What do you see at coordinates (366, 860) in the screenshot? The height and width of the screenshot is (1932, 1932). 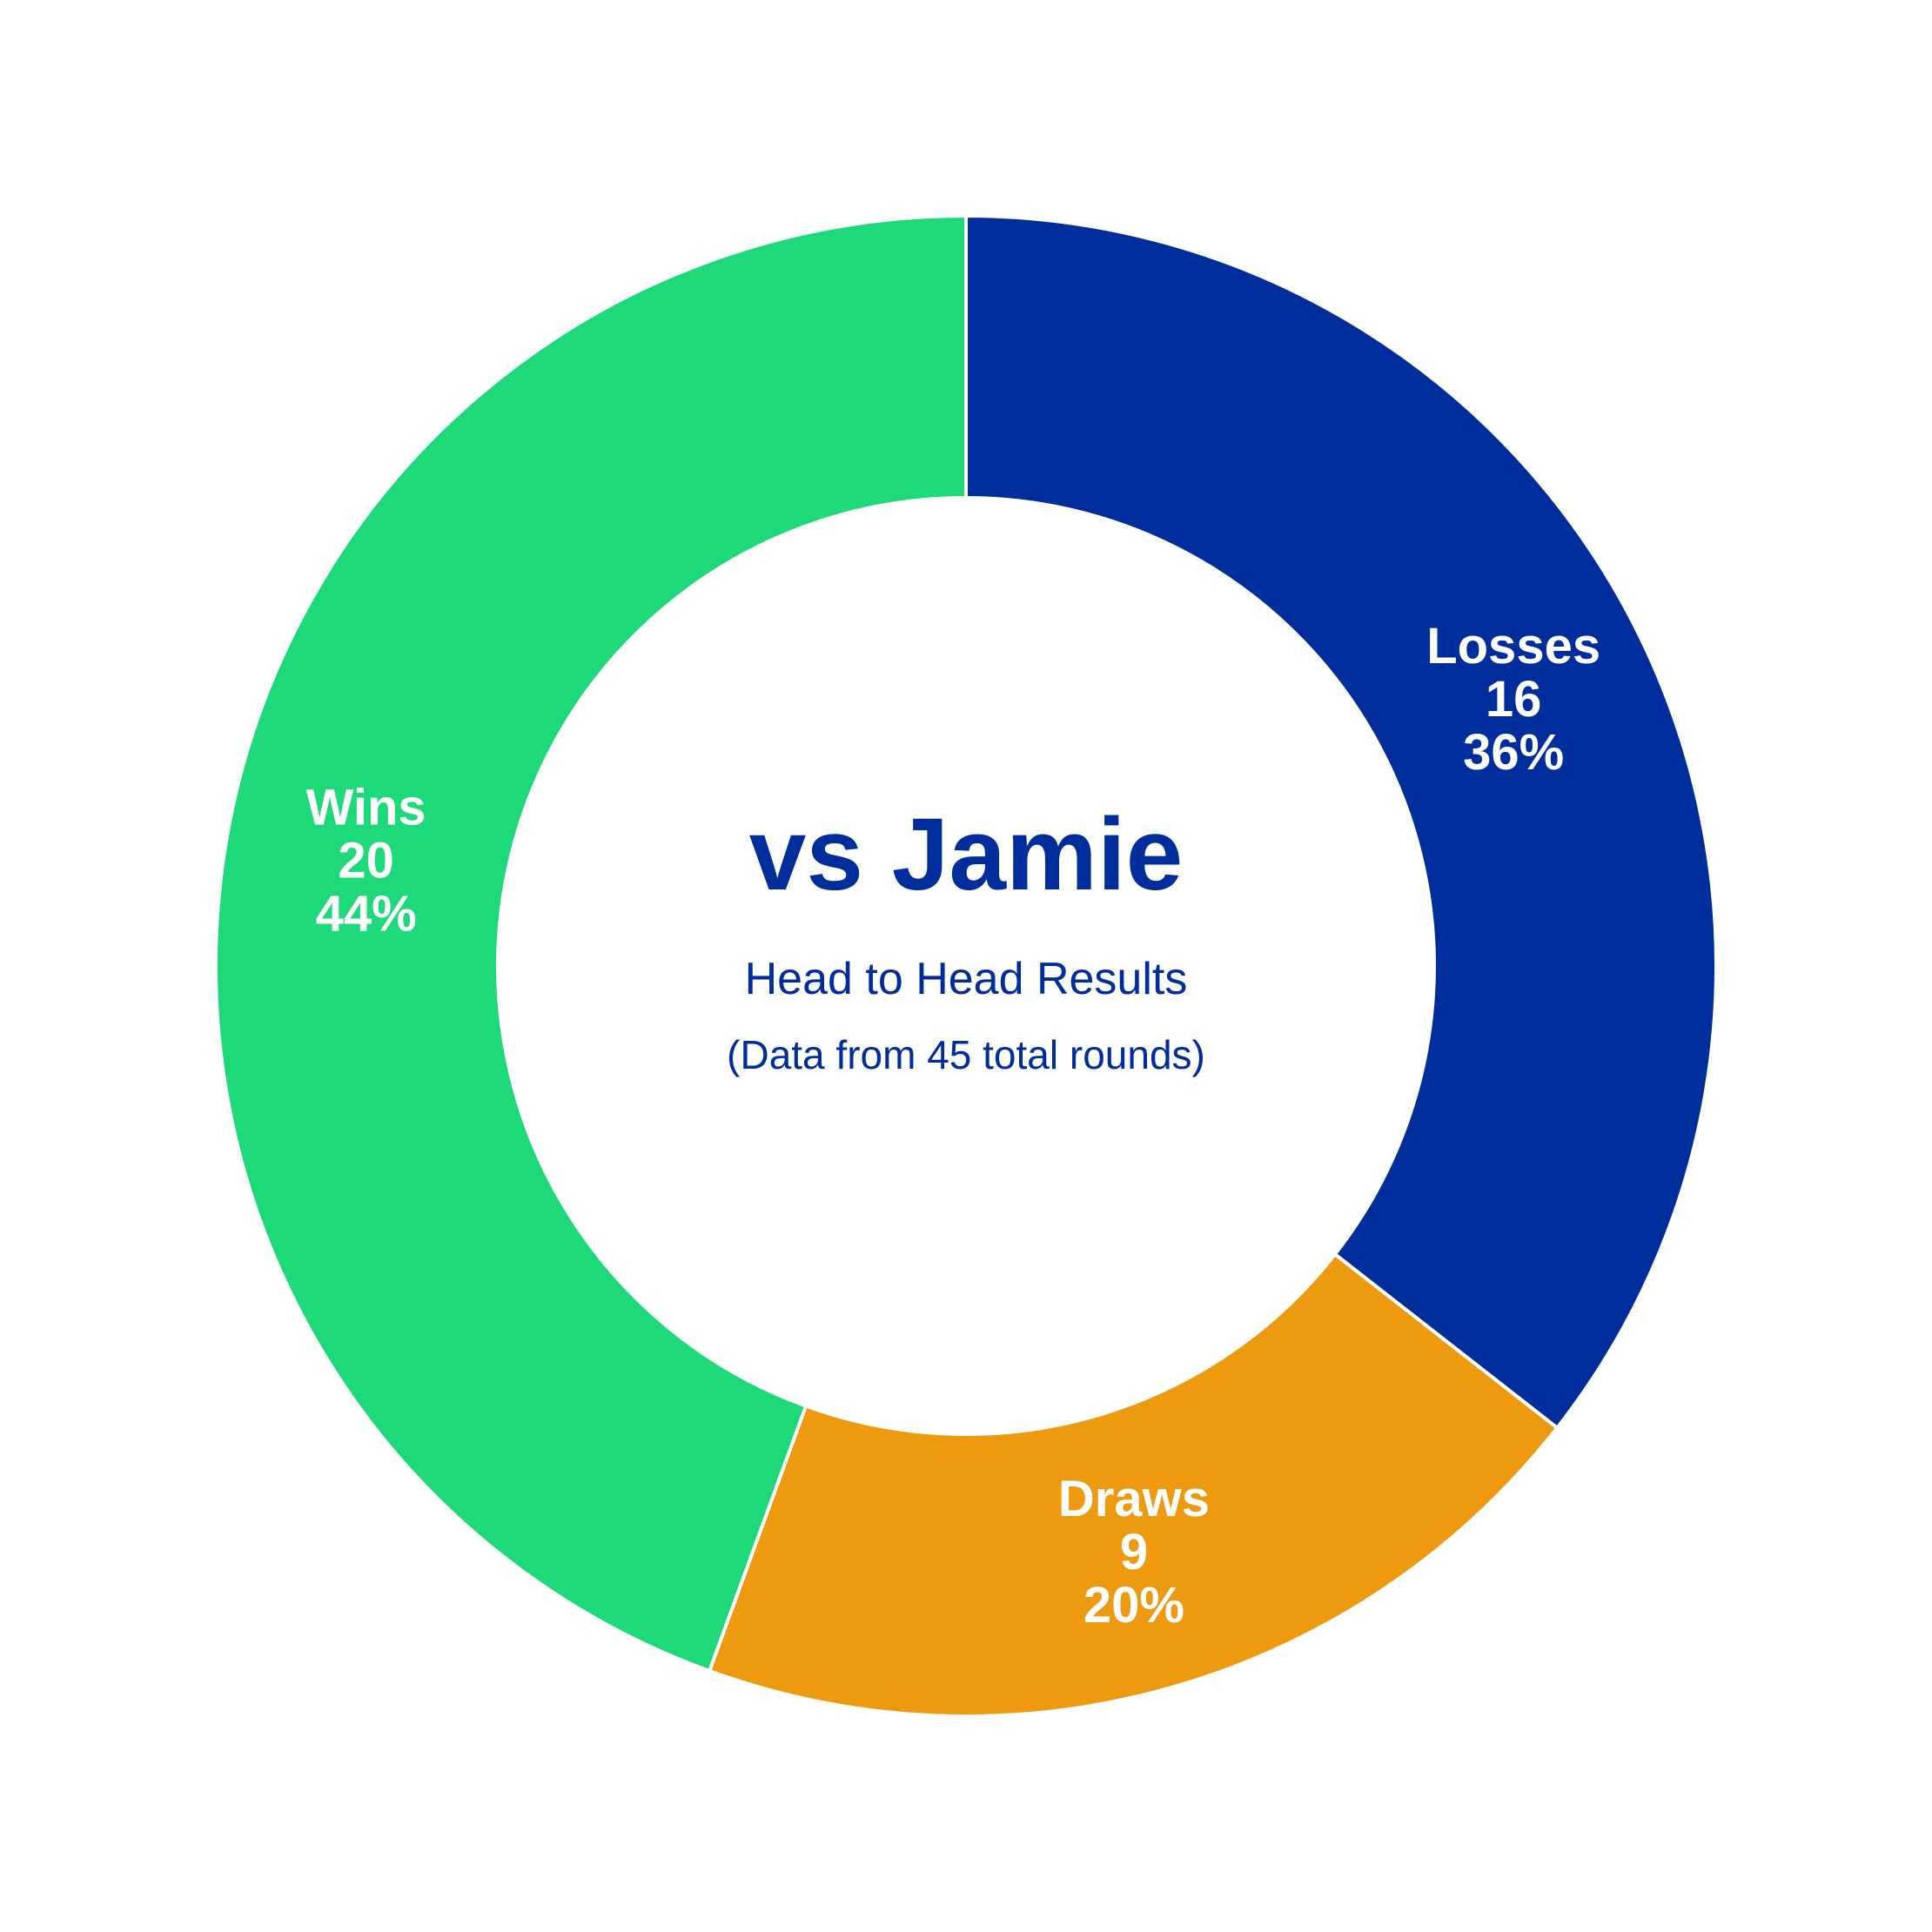 I see `slice-wins-value: 20` at bounding box center [366, 860].